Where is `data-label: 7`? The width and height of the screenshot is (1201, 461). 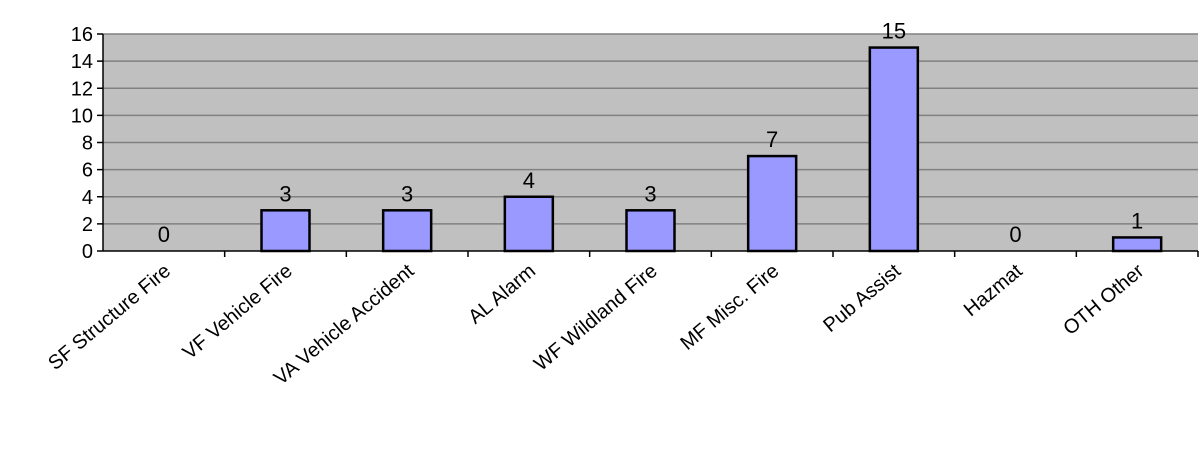
data-label: 7 is located at coordinates (772, 139).